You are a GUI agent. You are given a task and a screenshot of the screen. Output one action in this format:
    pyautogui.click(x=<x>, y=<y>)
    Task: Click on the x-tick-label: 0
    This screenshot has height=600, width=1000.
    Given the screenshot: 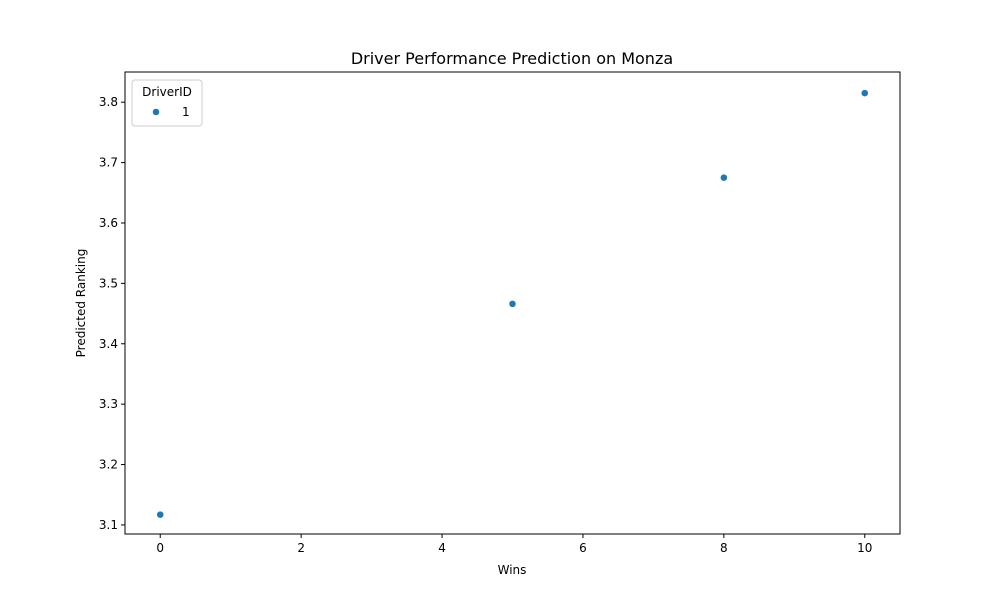 What is the action you would take?
    pyautogui.click(x=160, y=548)
    